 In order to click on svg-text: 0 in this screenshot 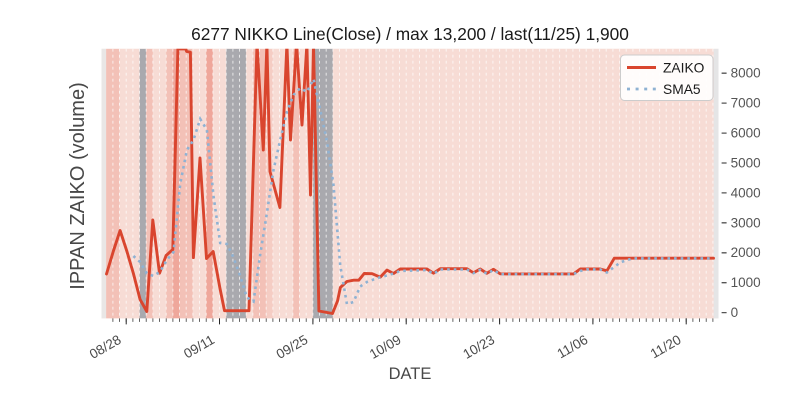, I will do `click(735, 312)`.